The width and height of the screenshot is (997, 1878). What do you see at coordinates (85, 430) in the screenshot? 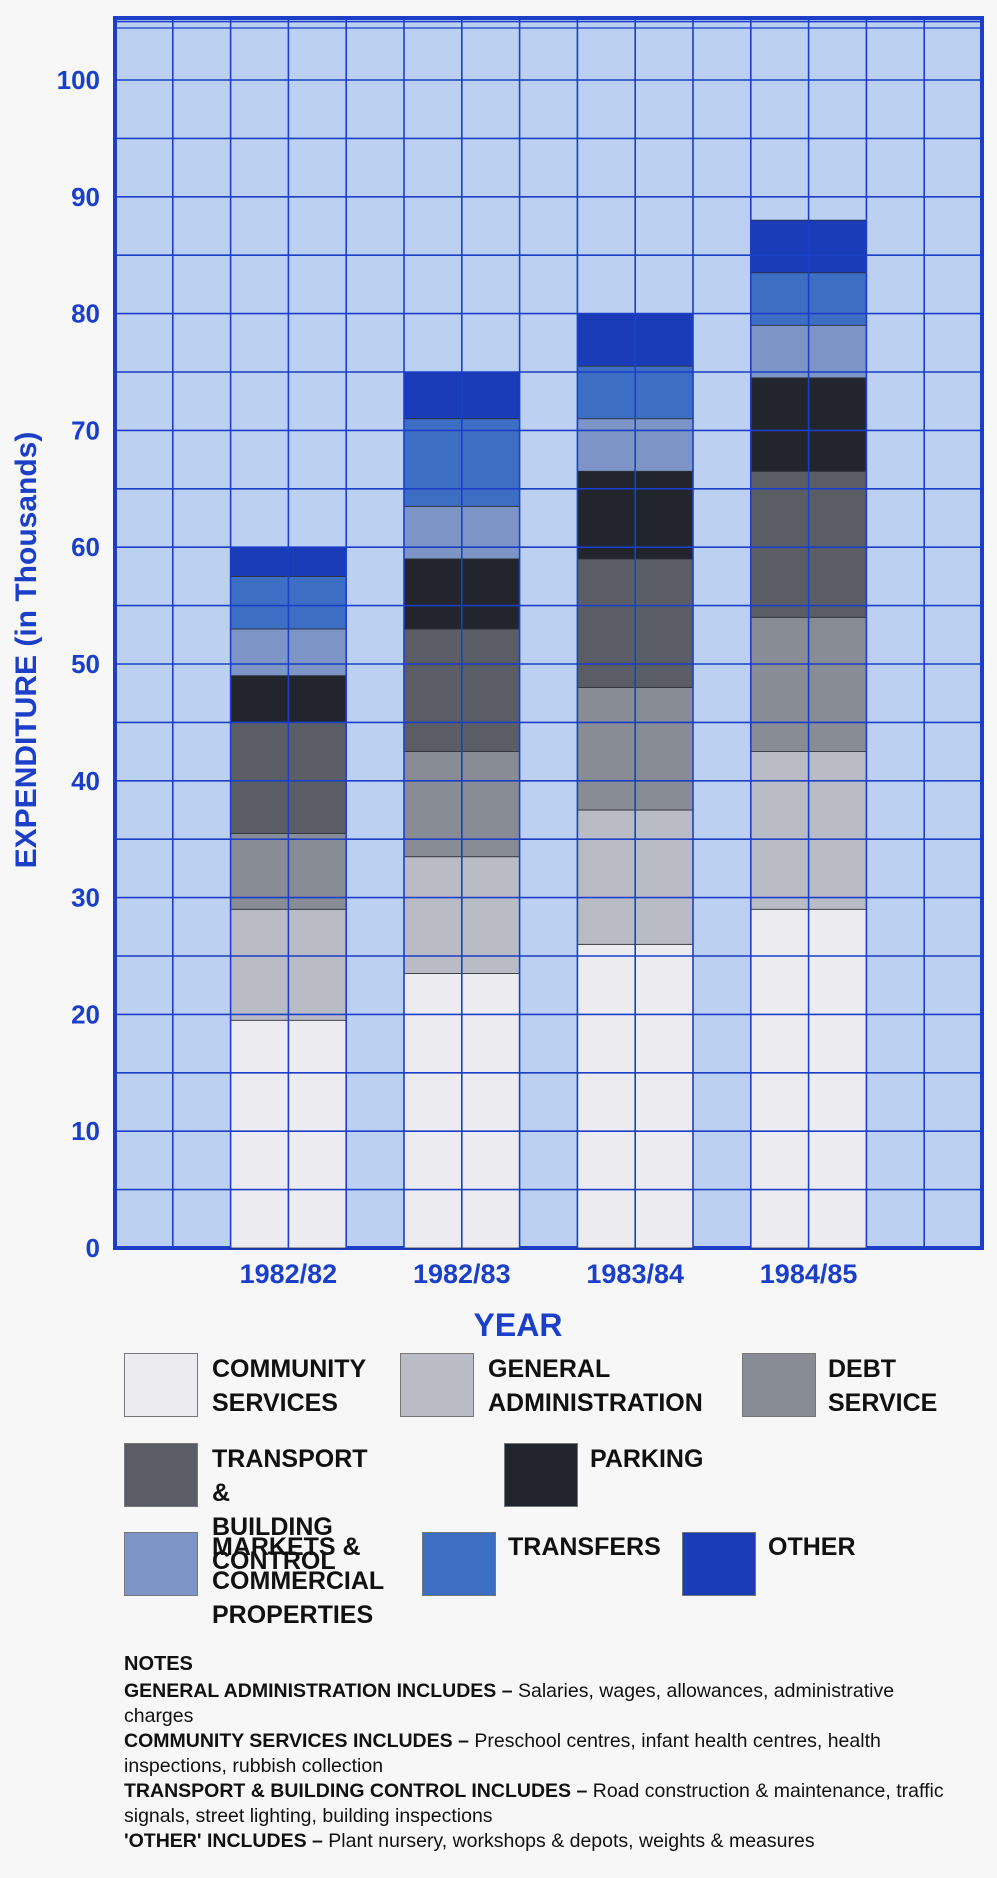
I see `y-tick-label: 70` at bounding box center [85, 430].